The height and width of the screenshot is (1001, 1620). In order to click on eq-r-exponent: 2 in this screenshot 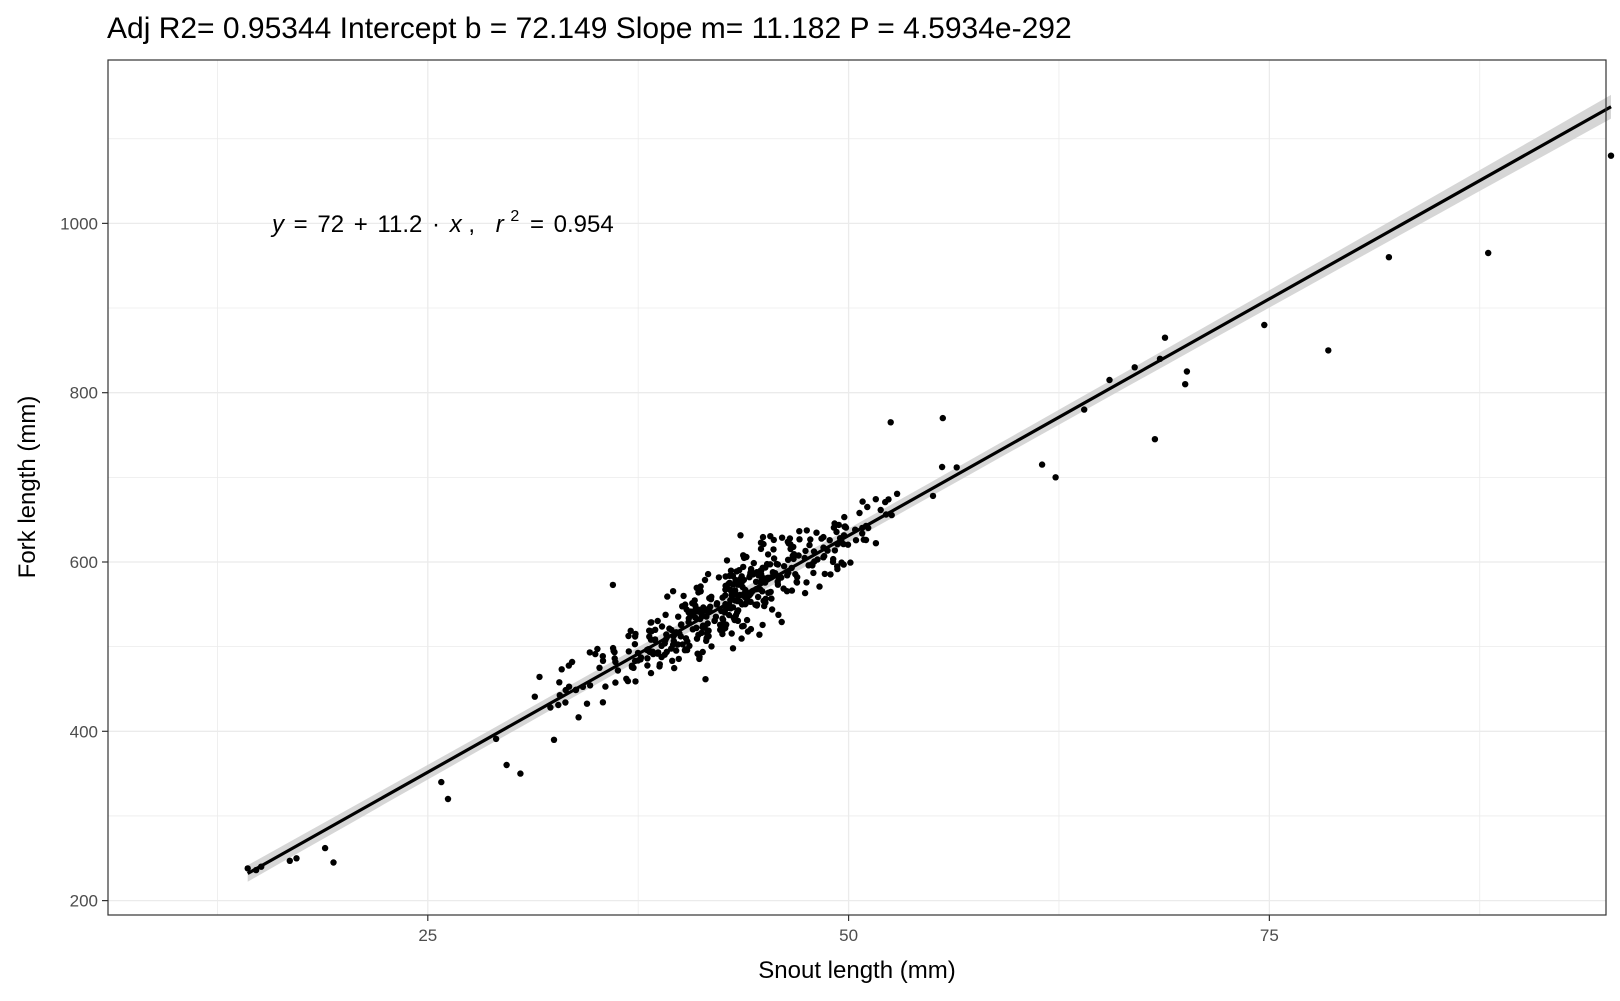, I will do `click(514, 216)`.